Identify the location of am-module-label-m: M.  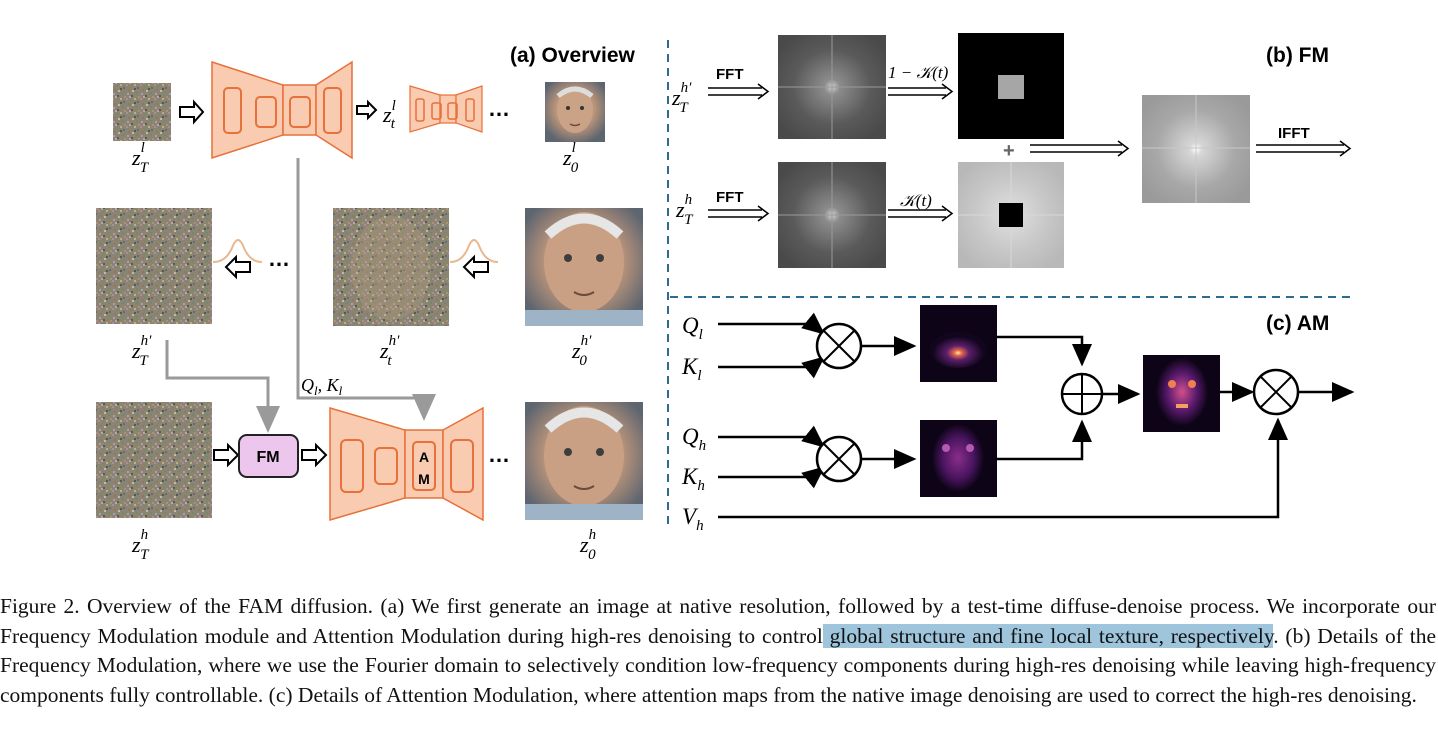
(424, 479).